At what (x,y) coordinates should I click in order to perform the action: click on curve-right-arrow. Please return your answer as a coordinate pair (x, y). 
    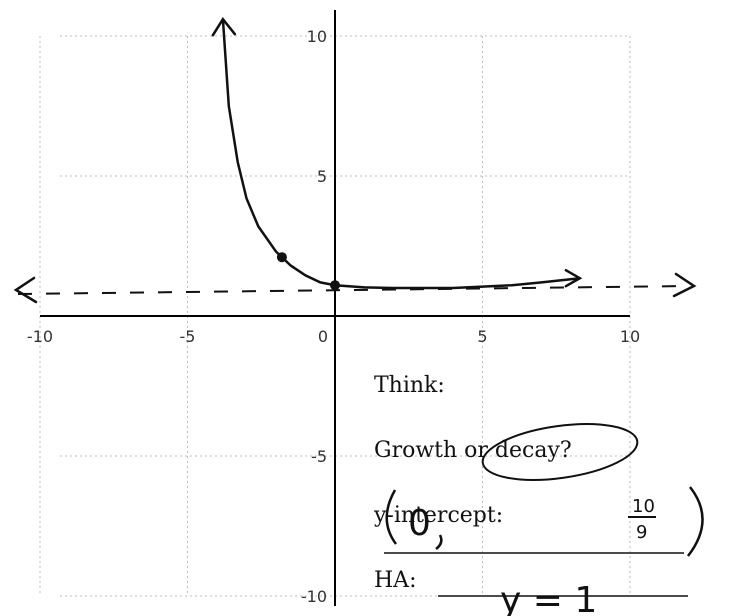
    Looking at the image, I should click on (573, 278).